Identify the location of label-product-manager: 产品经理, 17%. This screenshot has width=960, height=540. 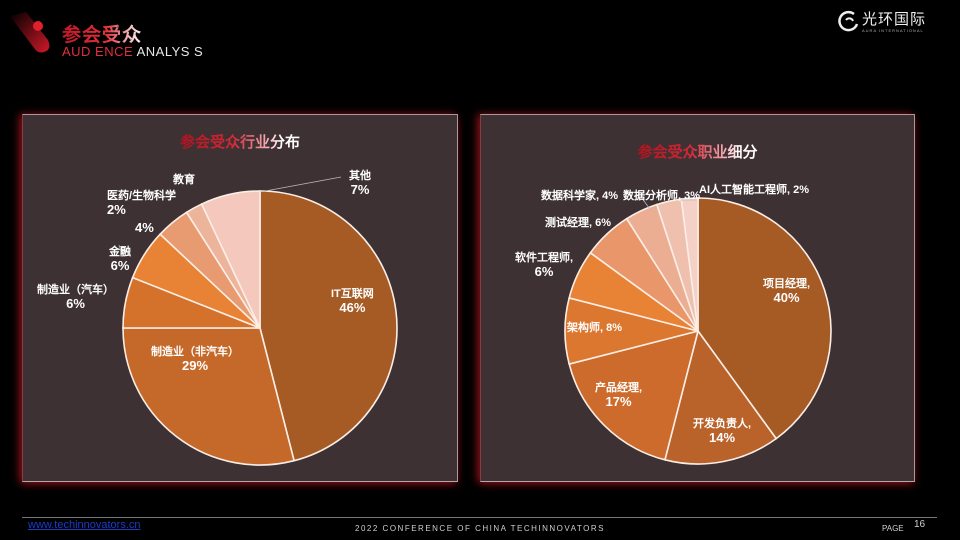
(619, 395).